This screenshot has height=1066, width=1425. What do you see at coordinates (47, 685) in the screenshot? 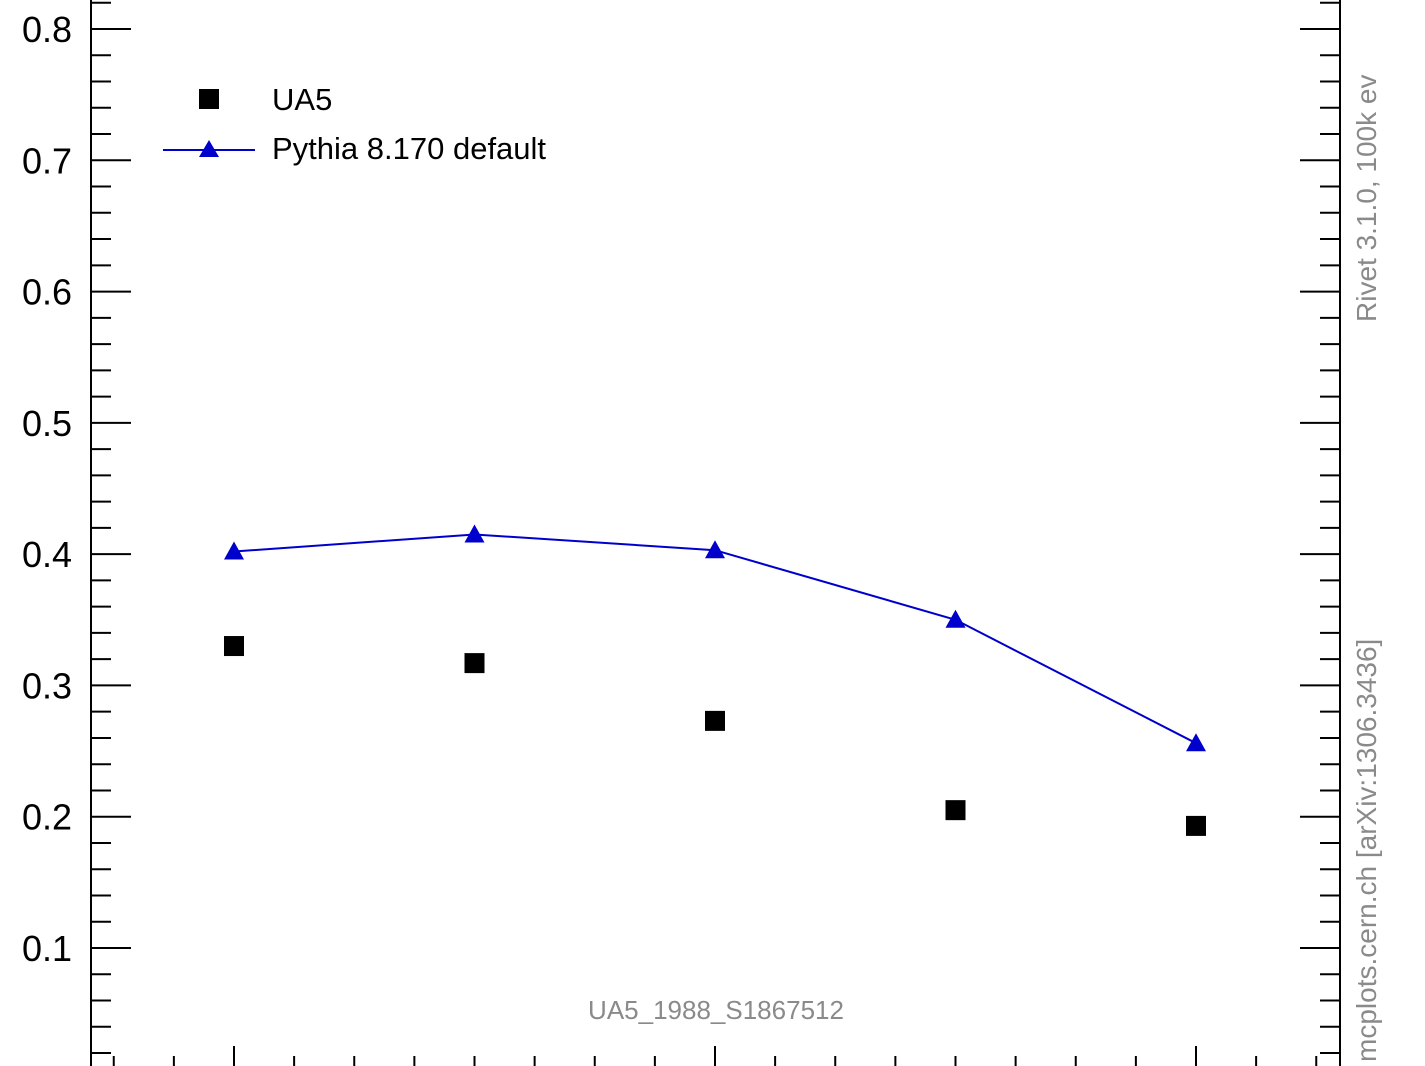
I see `y-tick-label: 0.3` at bounding box center [47, 685].